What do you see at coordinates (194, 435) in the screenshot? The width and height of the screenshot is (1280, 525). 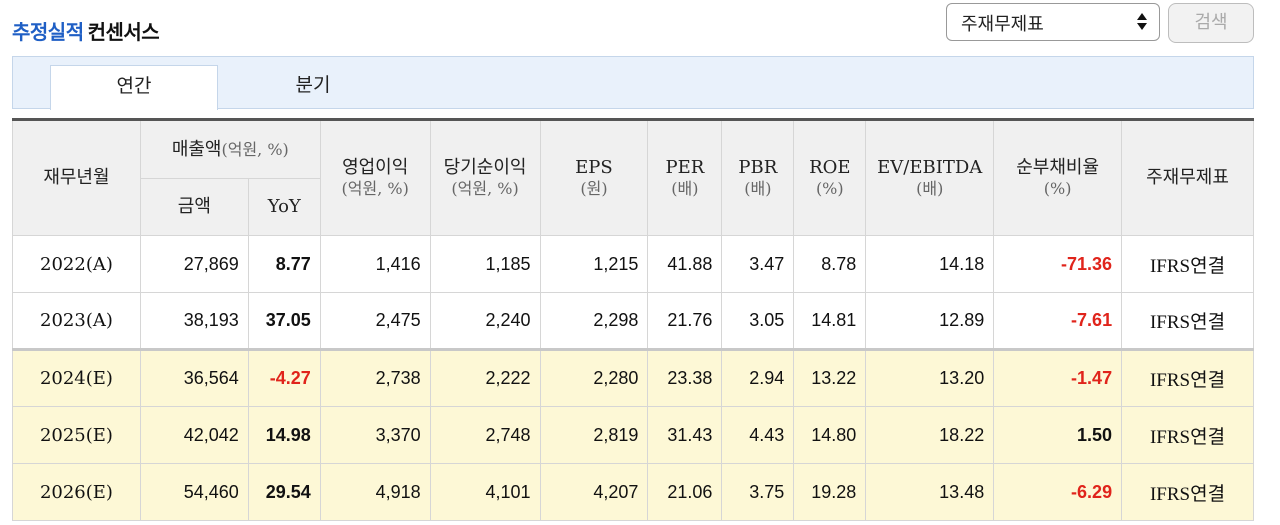 I see `cell-revenue: 42,042` at bounding box center [194, 435].